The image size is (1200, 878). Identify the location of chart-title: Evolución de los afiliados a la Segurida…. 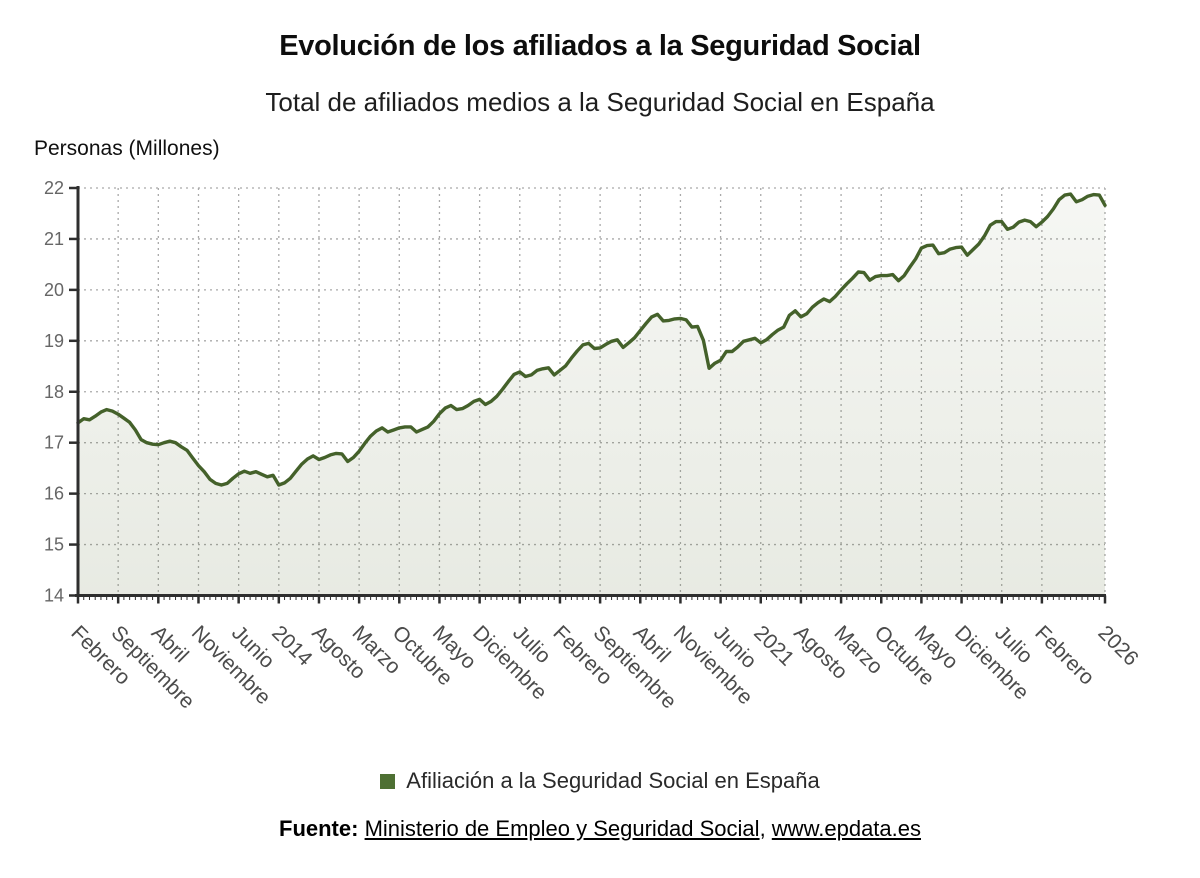
(600, 46).